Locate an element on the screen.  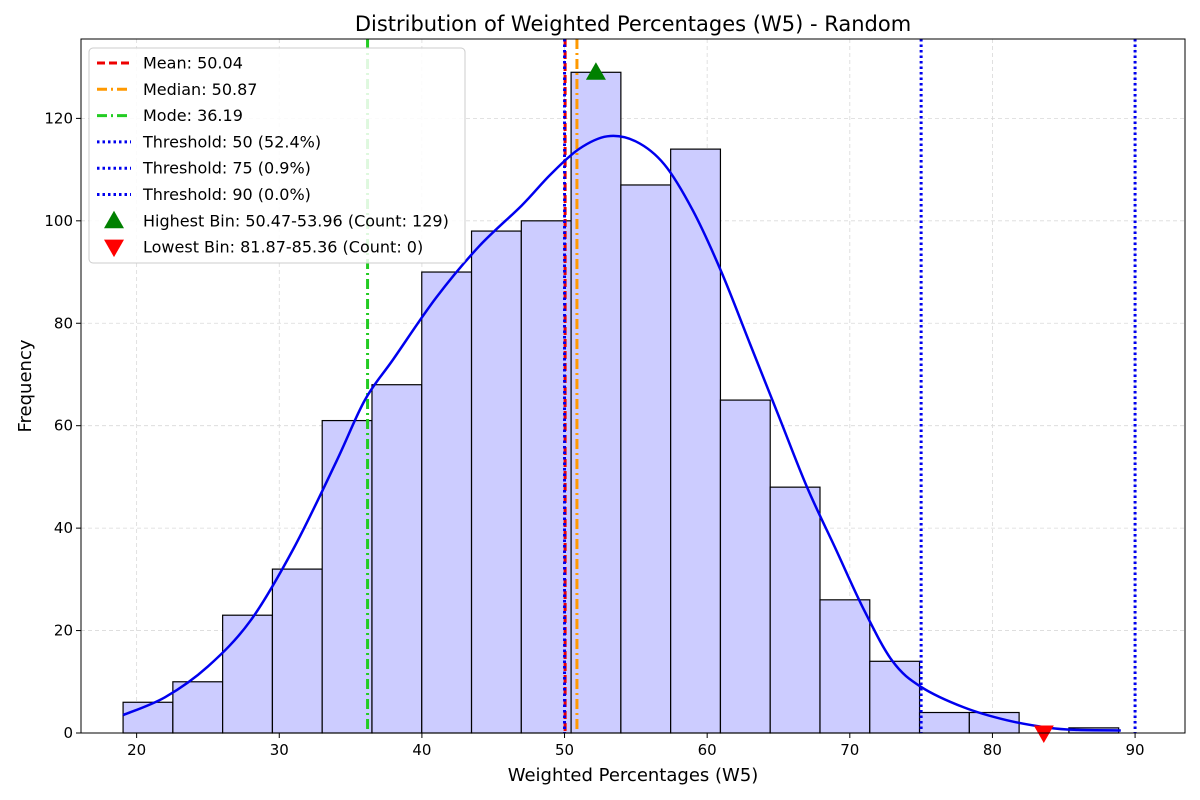
y-tick-label: 100 is located at coordinates (58, 221).